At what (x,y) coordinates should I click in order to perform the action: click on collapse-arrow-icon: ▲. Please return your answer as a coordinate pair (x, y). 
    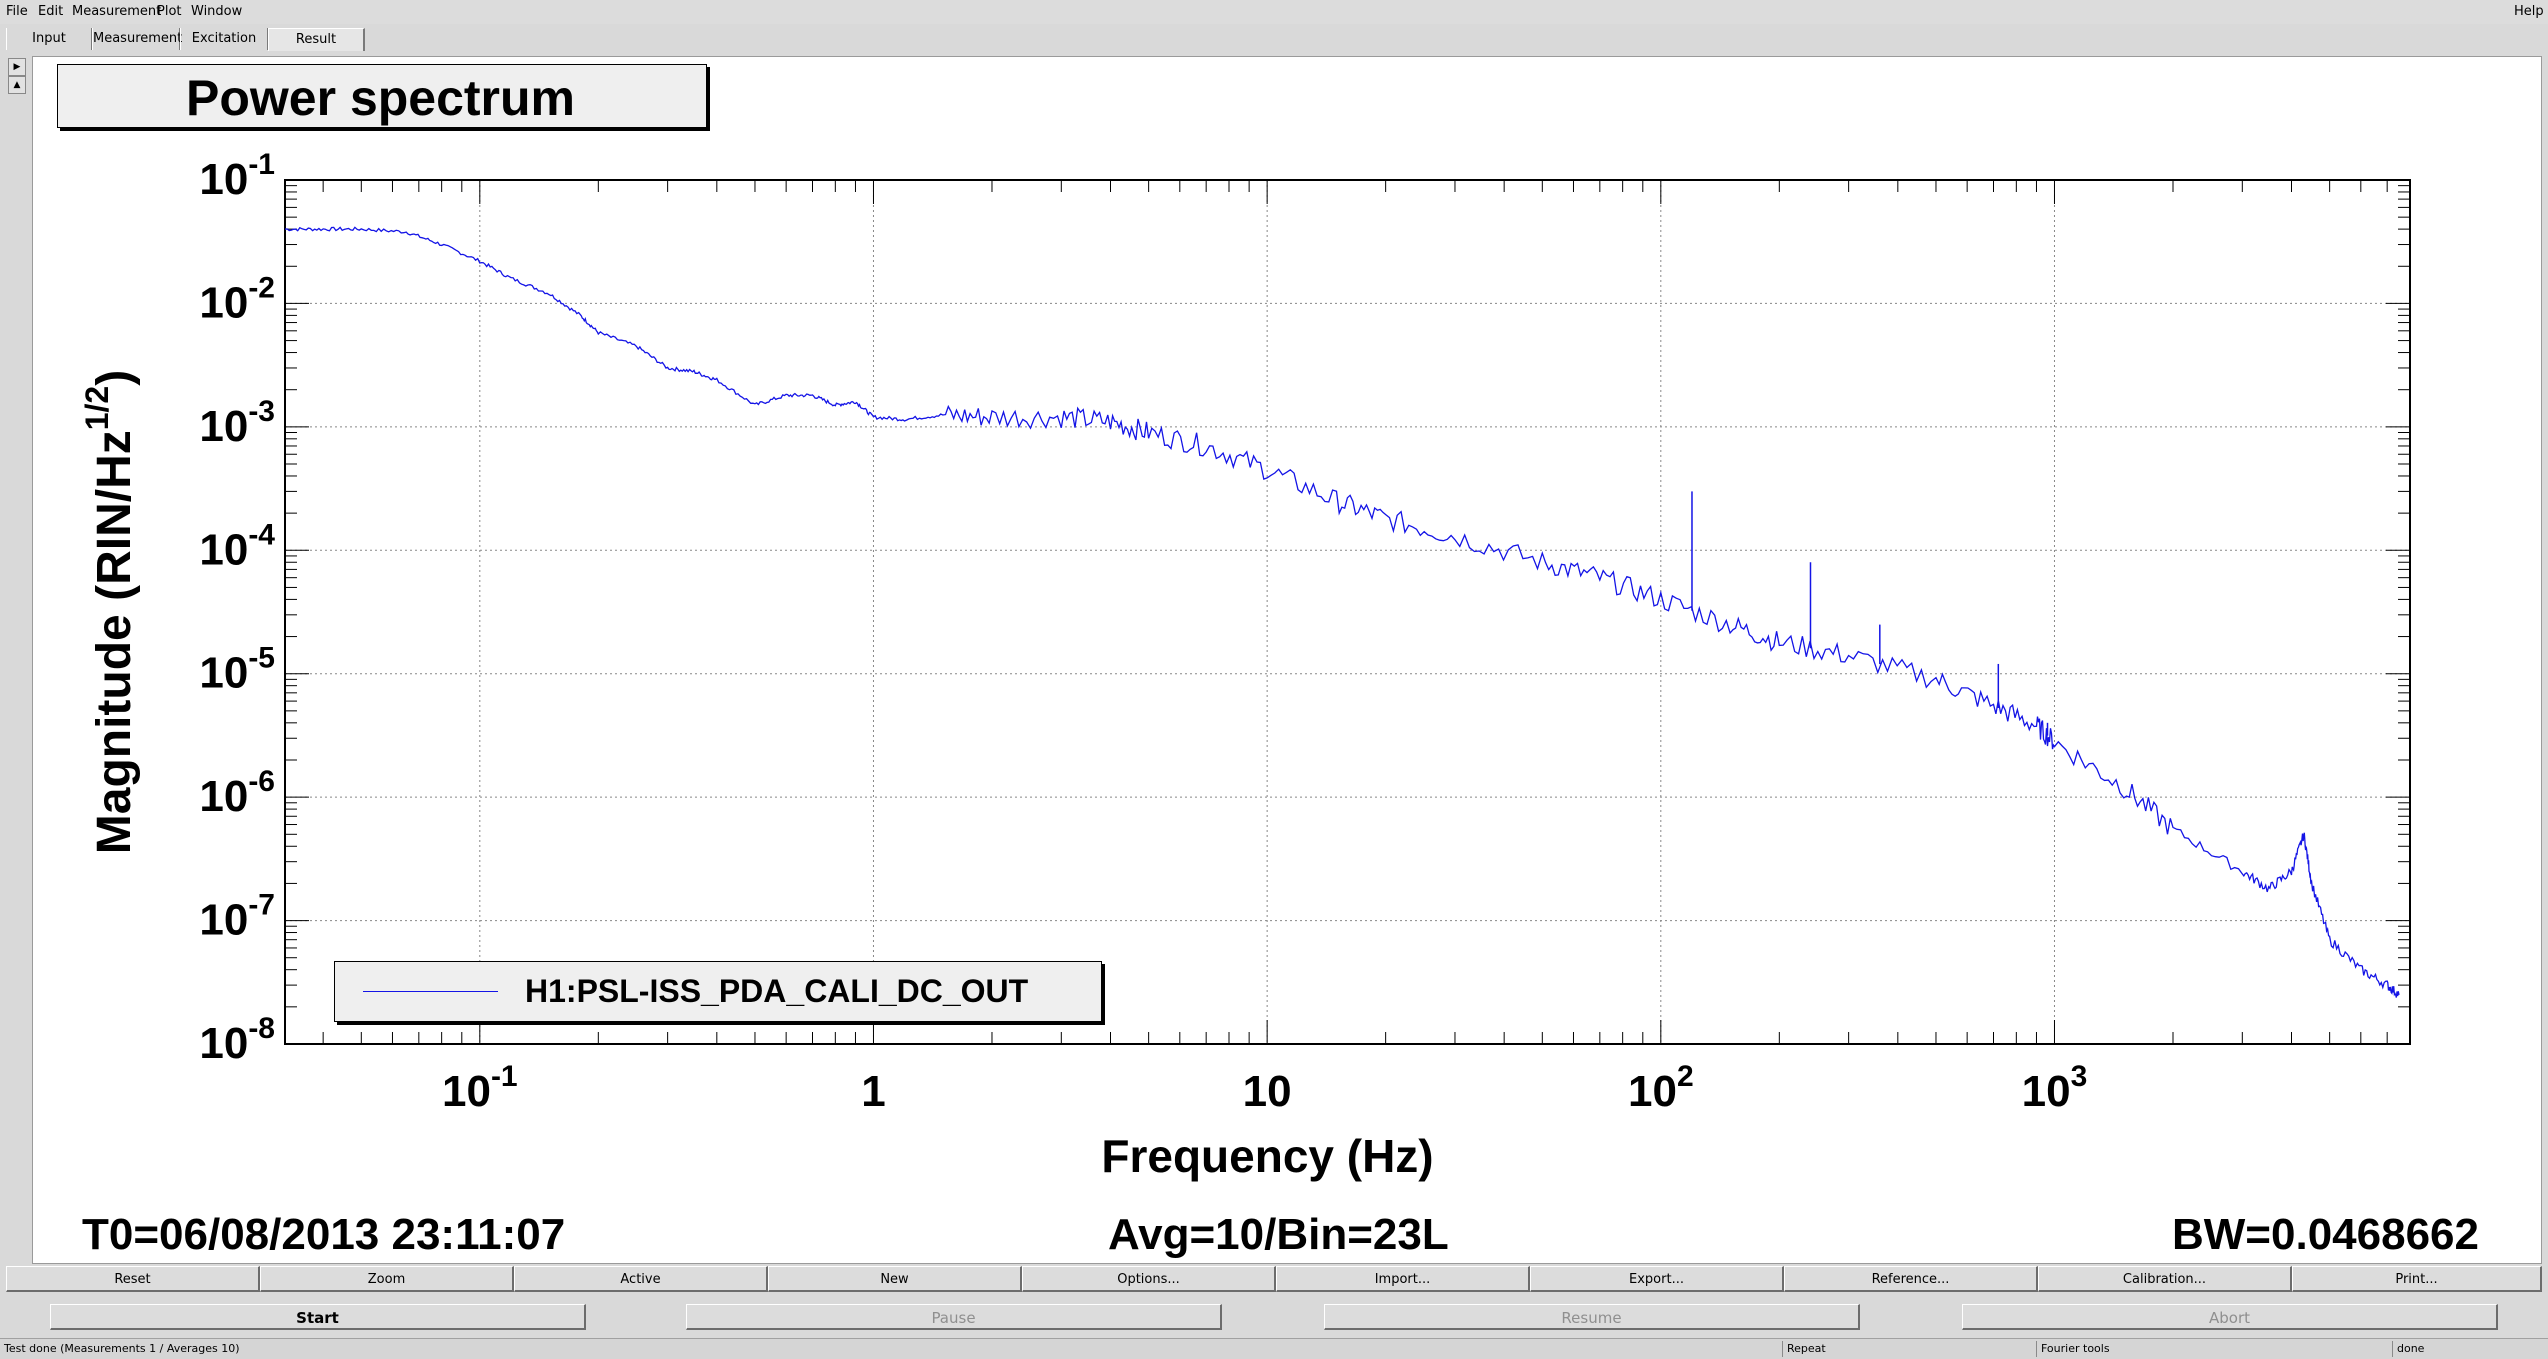
    Looking at the image, I should click on (17, 85).